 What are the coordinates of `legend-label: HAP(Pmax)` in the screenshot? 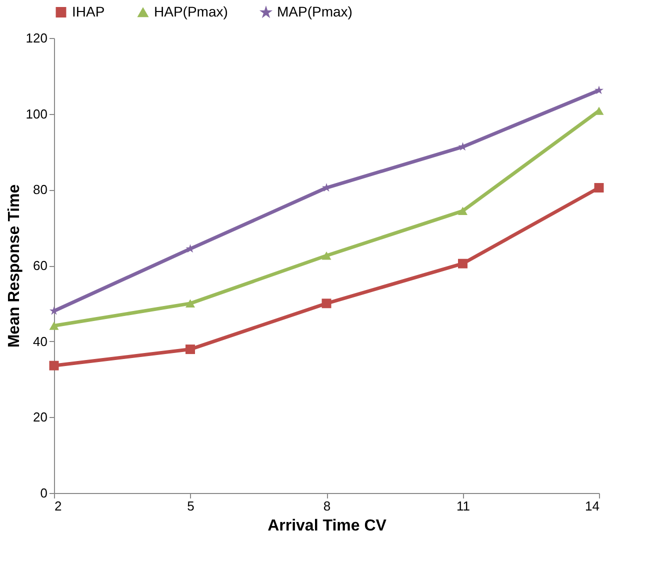 It's located at (191, 12).